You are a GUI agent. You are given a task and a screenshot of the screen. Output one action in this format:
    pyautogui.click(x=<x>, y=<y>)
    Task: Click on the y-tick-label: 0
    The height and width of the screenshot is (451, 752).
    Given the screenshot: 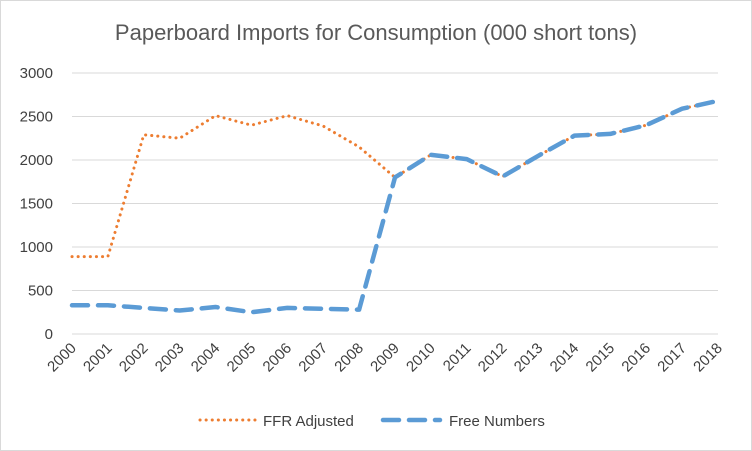 What is the action you would take?
    pyautogui.click(x=49, y=334)
    